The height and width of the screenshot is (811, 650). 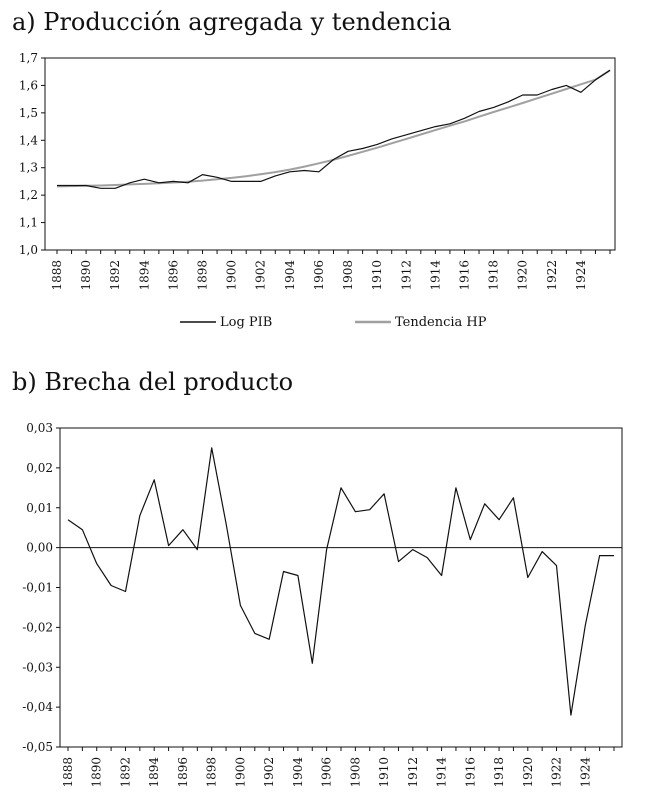 What do you see at coordinates (246, 322) in the screenshot?
I see `chart-a-legend-label-log-pib: Log PIB` at bounding box center [246, 322].